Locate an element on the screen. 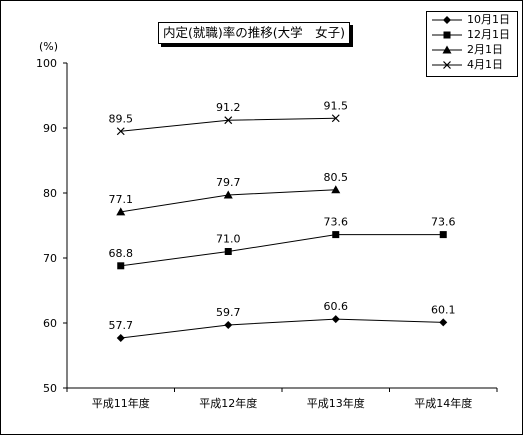  data-label: 89.5 is located at coordinates (121, 118).